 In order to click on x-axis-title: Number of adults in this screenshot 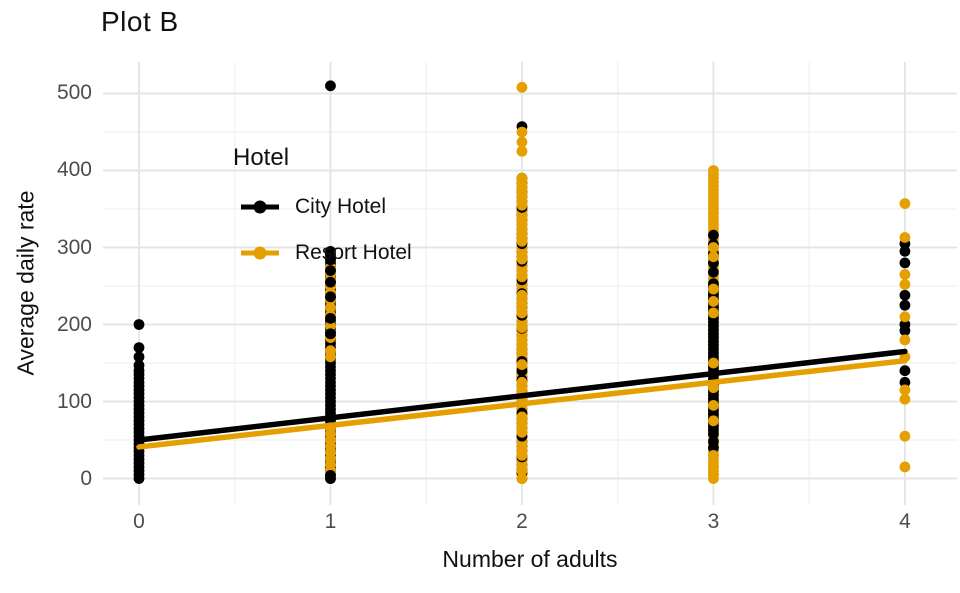, I will do `click(530, 559)`.